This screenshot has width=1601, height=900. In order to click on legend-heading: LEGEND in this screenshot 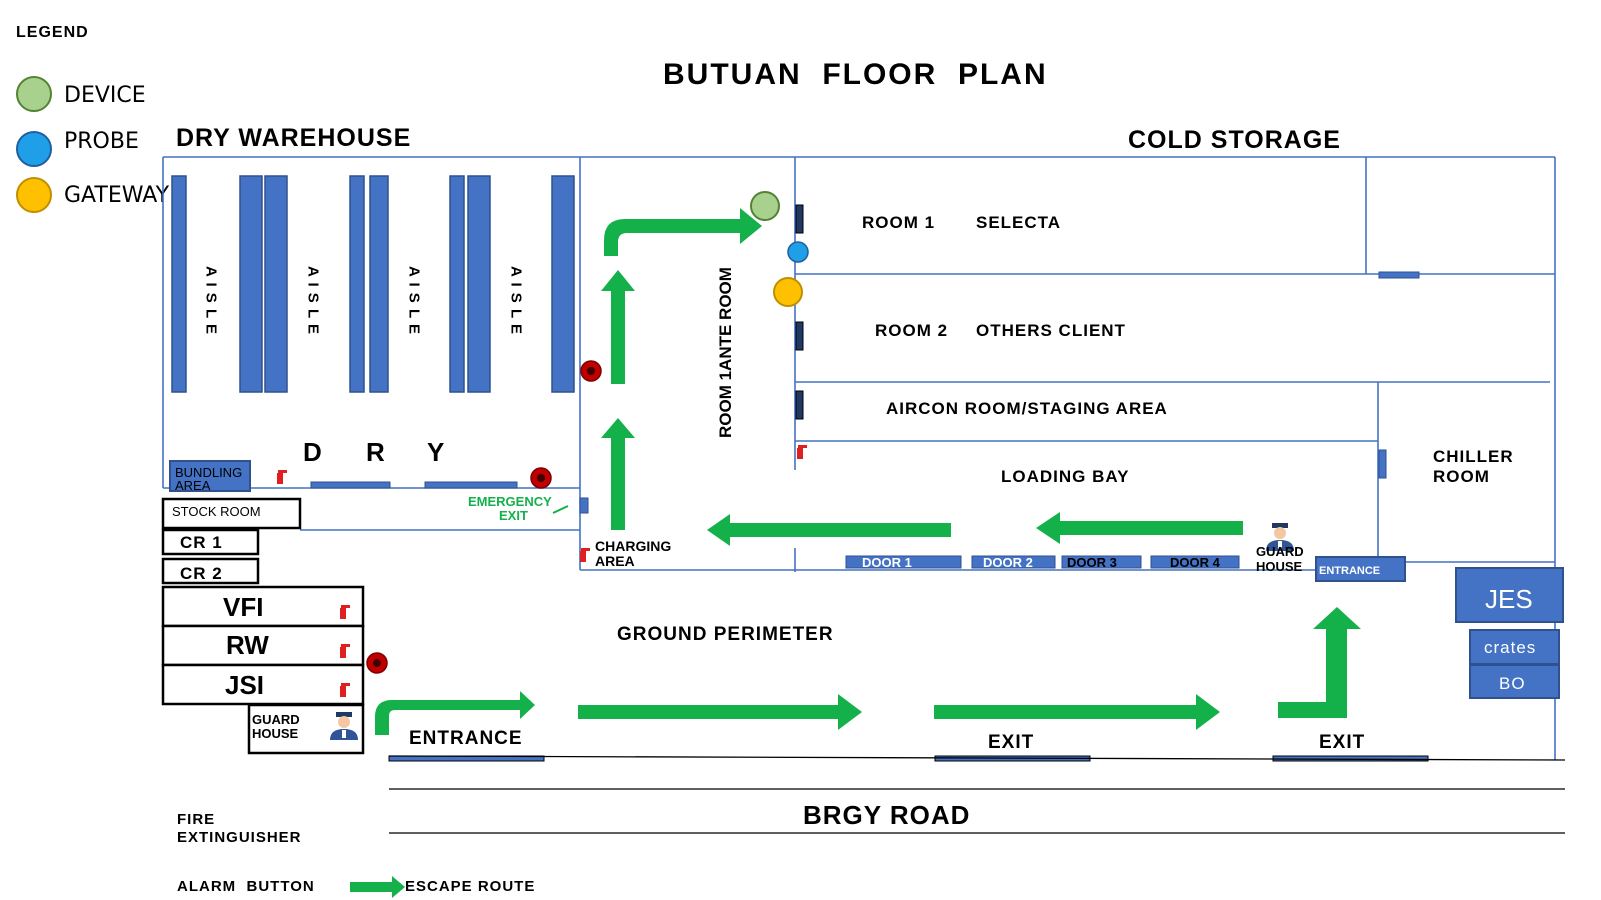, I will do `click(52, 32)`.